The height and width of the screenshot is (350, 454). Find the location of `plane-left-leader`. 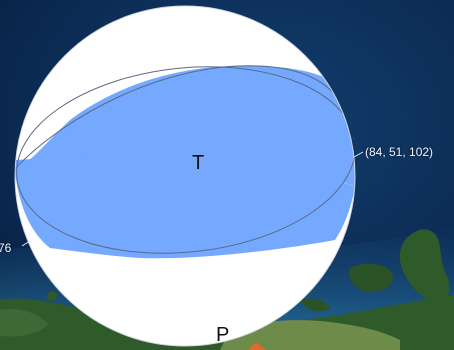

plane-left-leader is located at coordinates (26, 243).